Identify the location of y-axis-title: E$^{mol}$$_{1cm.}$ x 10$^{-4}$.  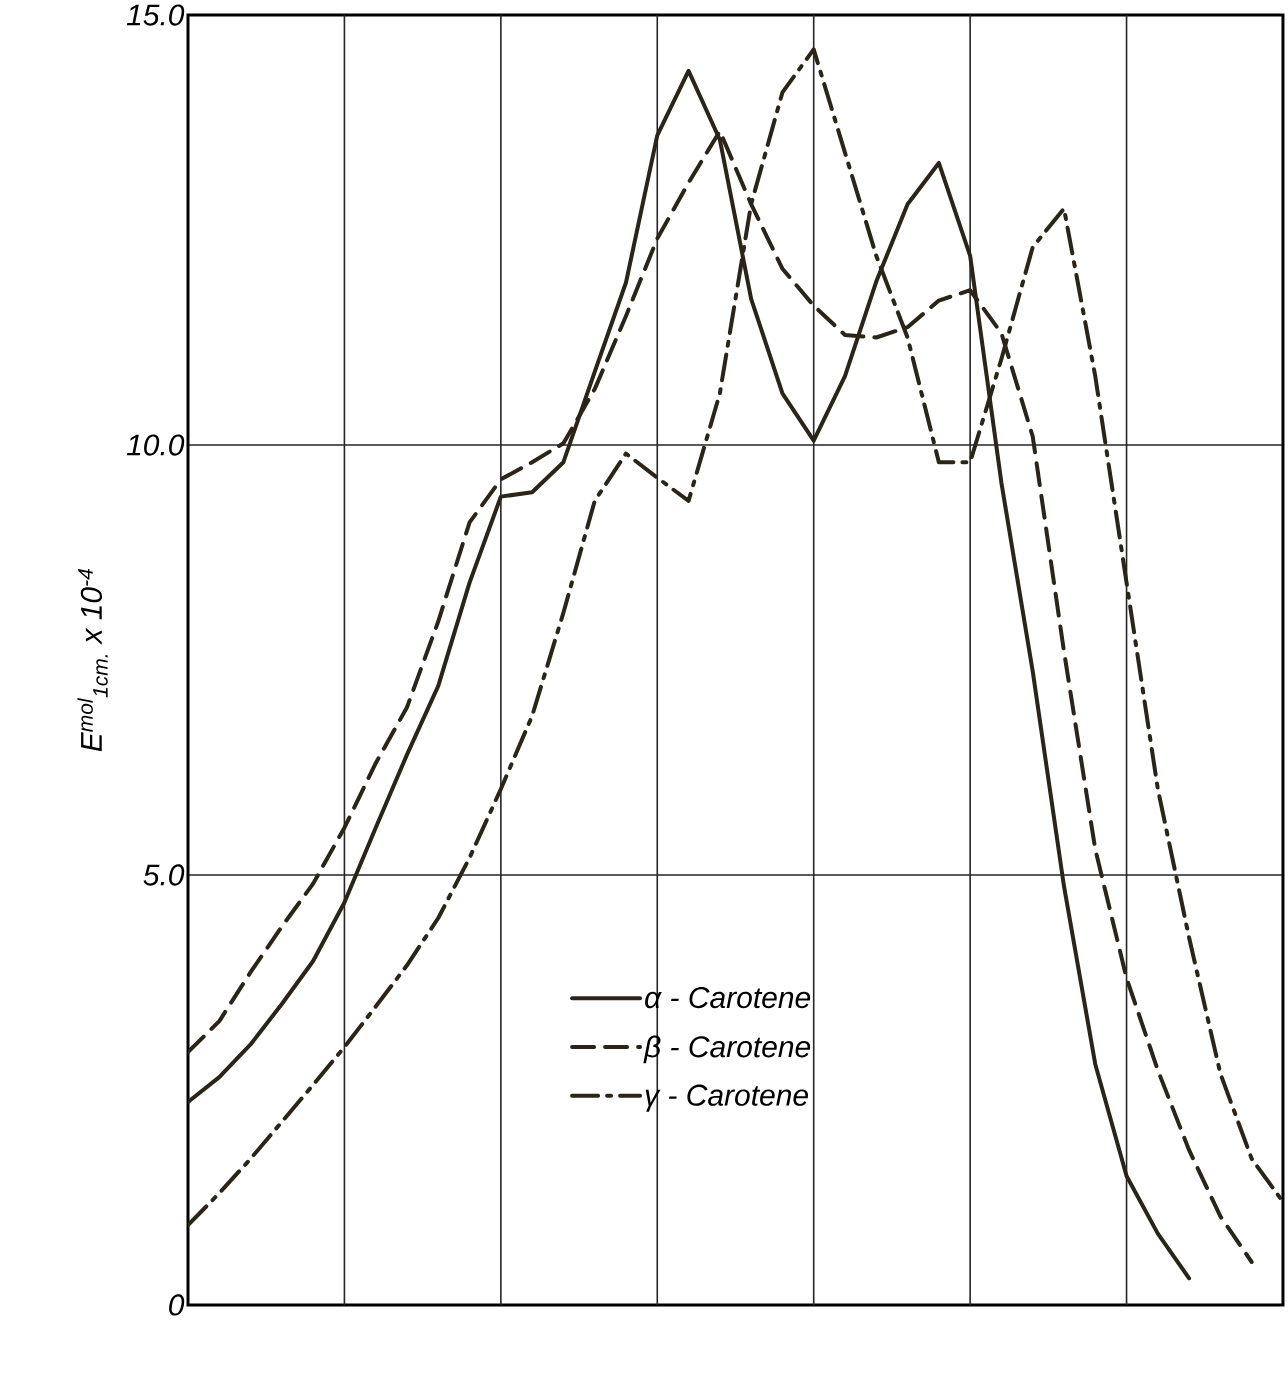
(92, 660).